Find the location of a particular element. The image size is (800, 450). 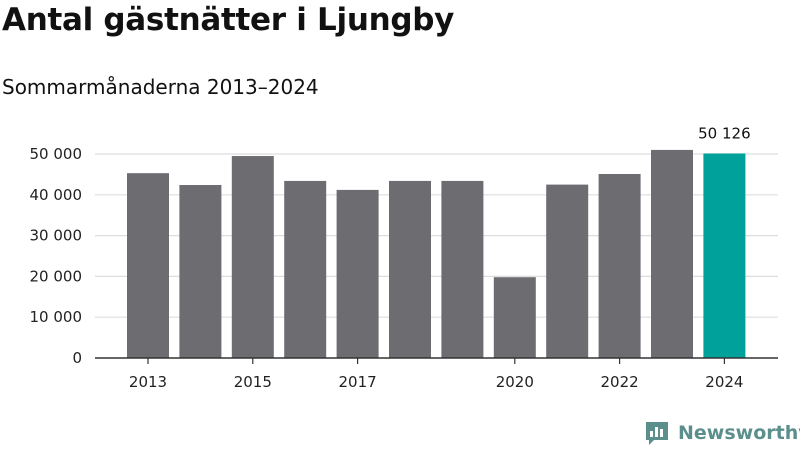

bar-2016 is located at coordinates (305, 269).